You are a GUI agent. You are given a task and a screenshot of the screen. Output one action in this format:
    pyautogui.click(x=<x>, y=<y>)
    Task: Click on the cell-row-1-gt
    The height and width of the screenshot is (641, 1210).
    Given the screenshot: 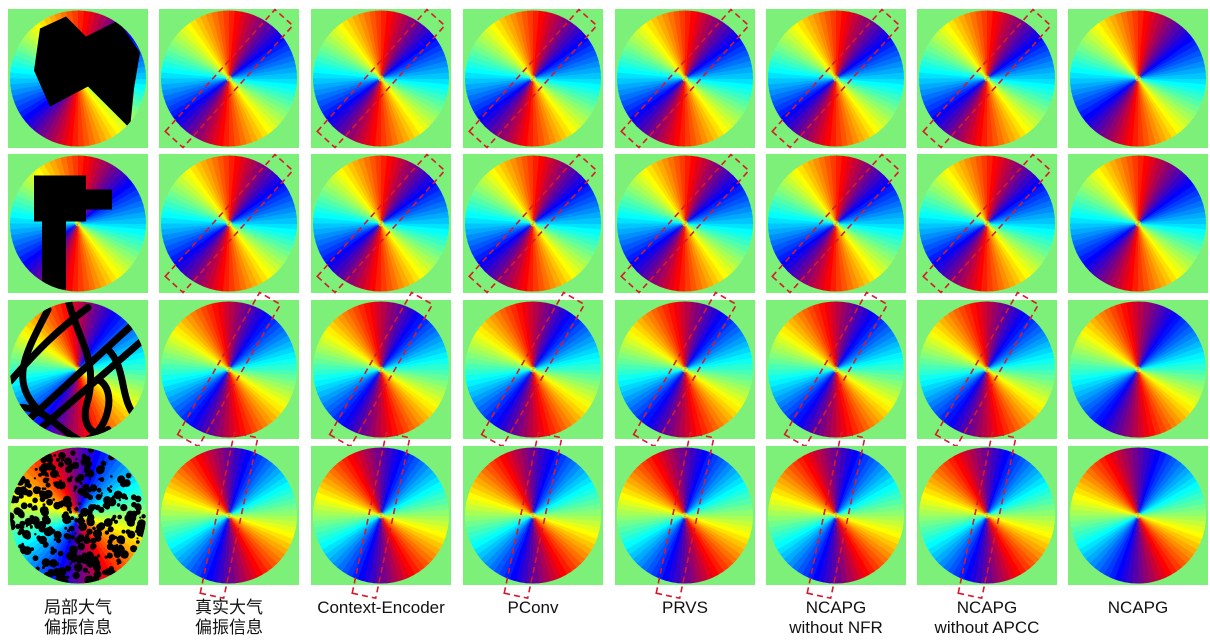 What is the action you would take?
    pyautogui.click(x=229, y=78)
    